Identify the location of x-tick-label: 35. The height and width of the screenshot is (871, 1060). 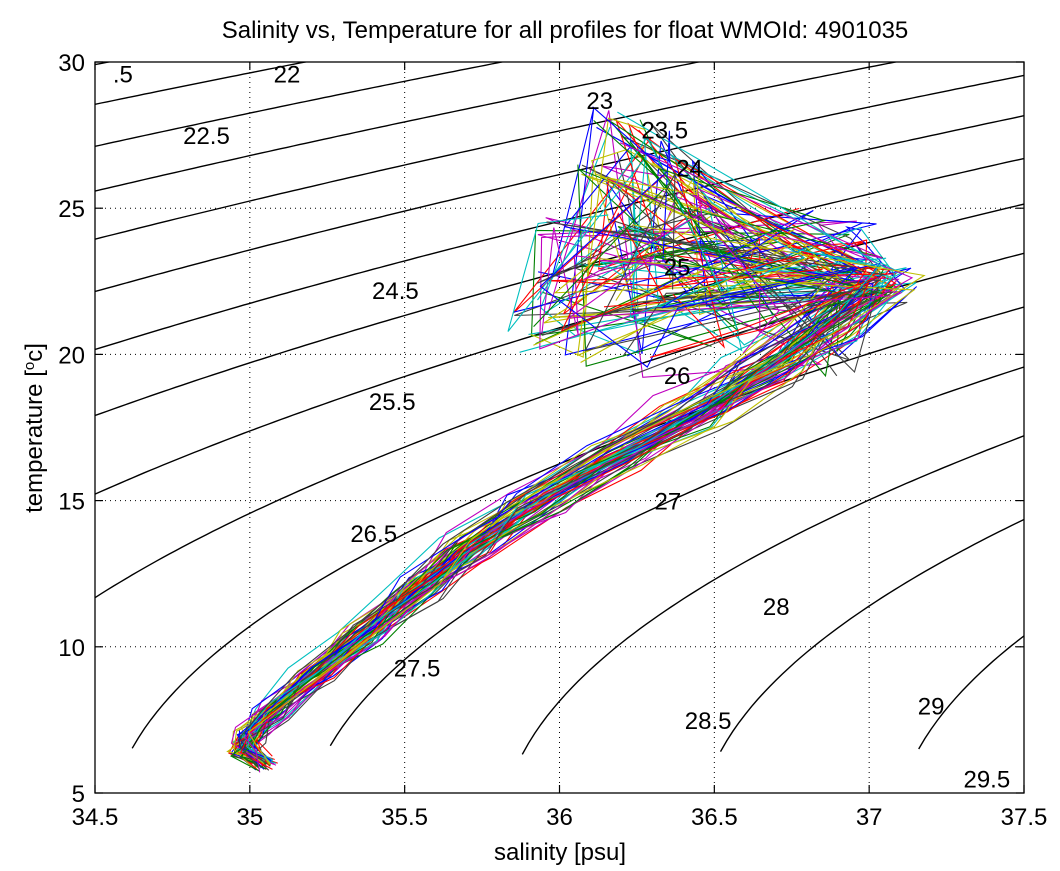
(249, 817).